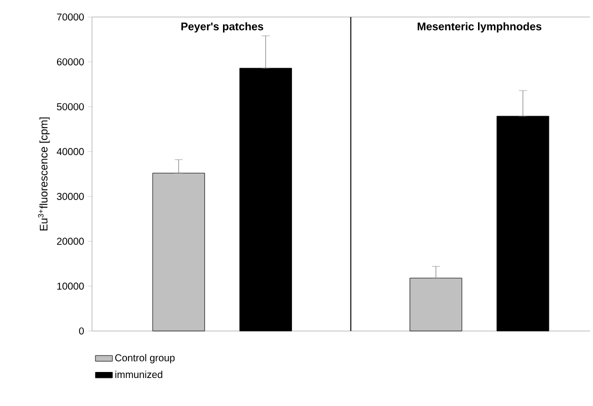  I want to click on y-axis-title: Eu$^{3+}$fluorescence [cpm], so click(44, 173).